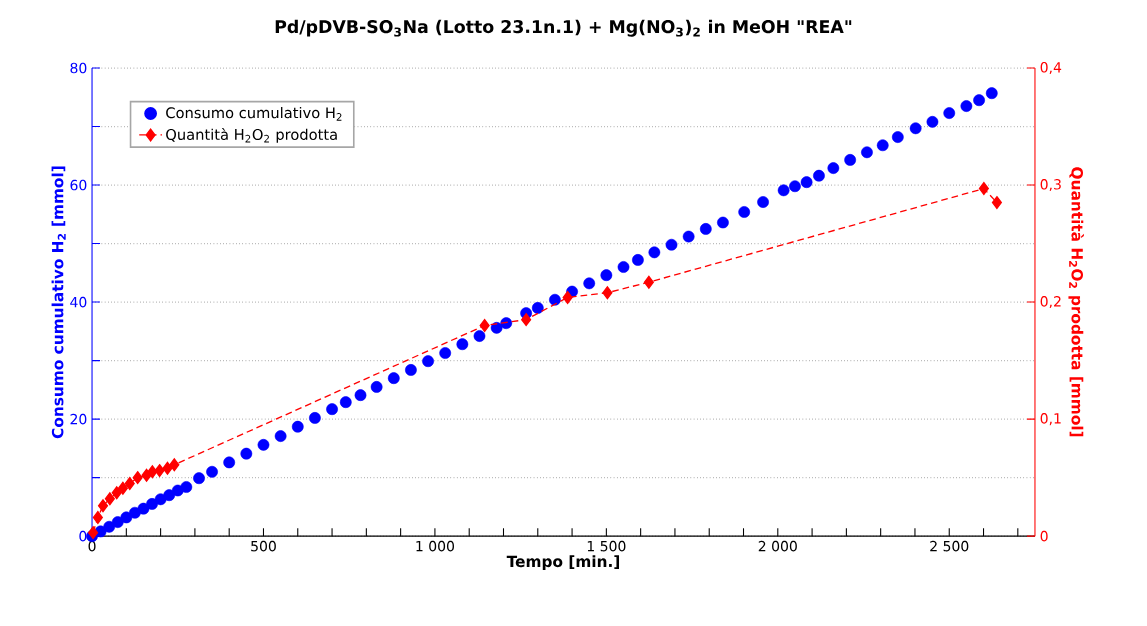 The width and height of the screenshot is (1147, 626). I want to click on y-tick-label: 80, so click(78, 68).